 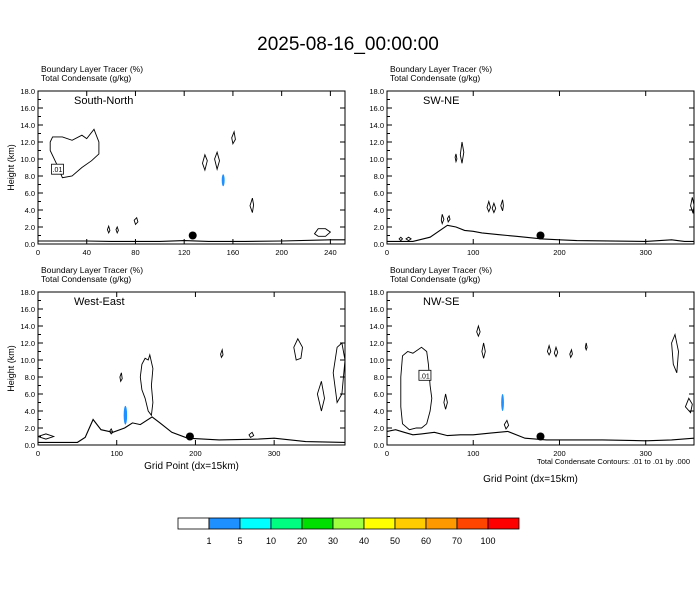 I want to click on panel-label: NW-SE, so click(x=441, y=302).